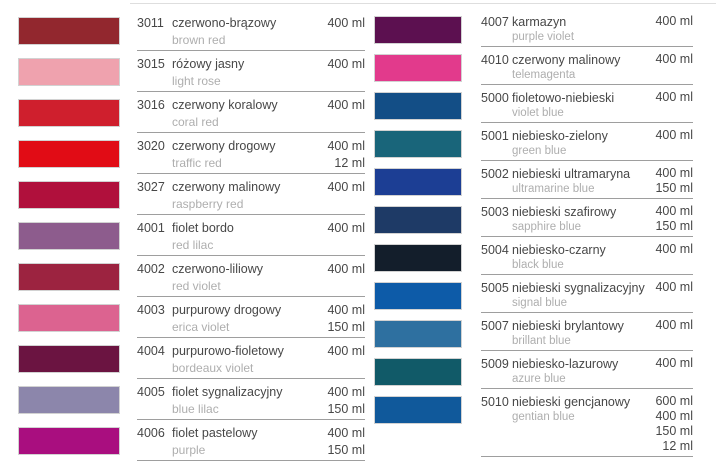  Describe the element at coordinates (674, 401) in the screenshot. I see `volume-value: 600 ml` at that location.